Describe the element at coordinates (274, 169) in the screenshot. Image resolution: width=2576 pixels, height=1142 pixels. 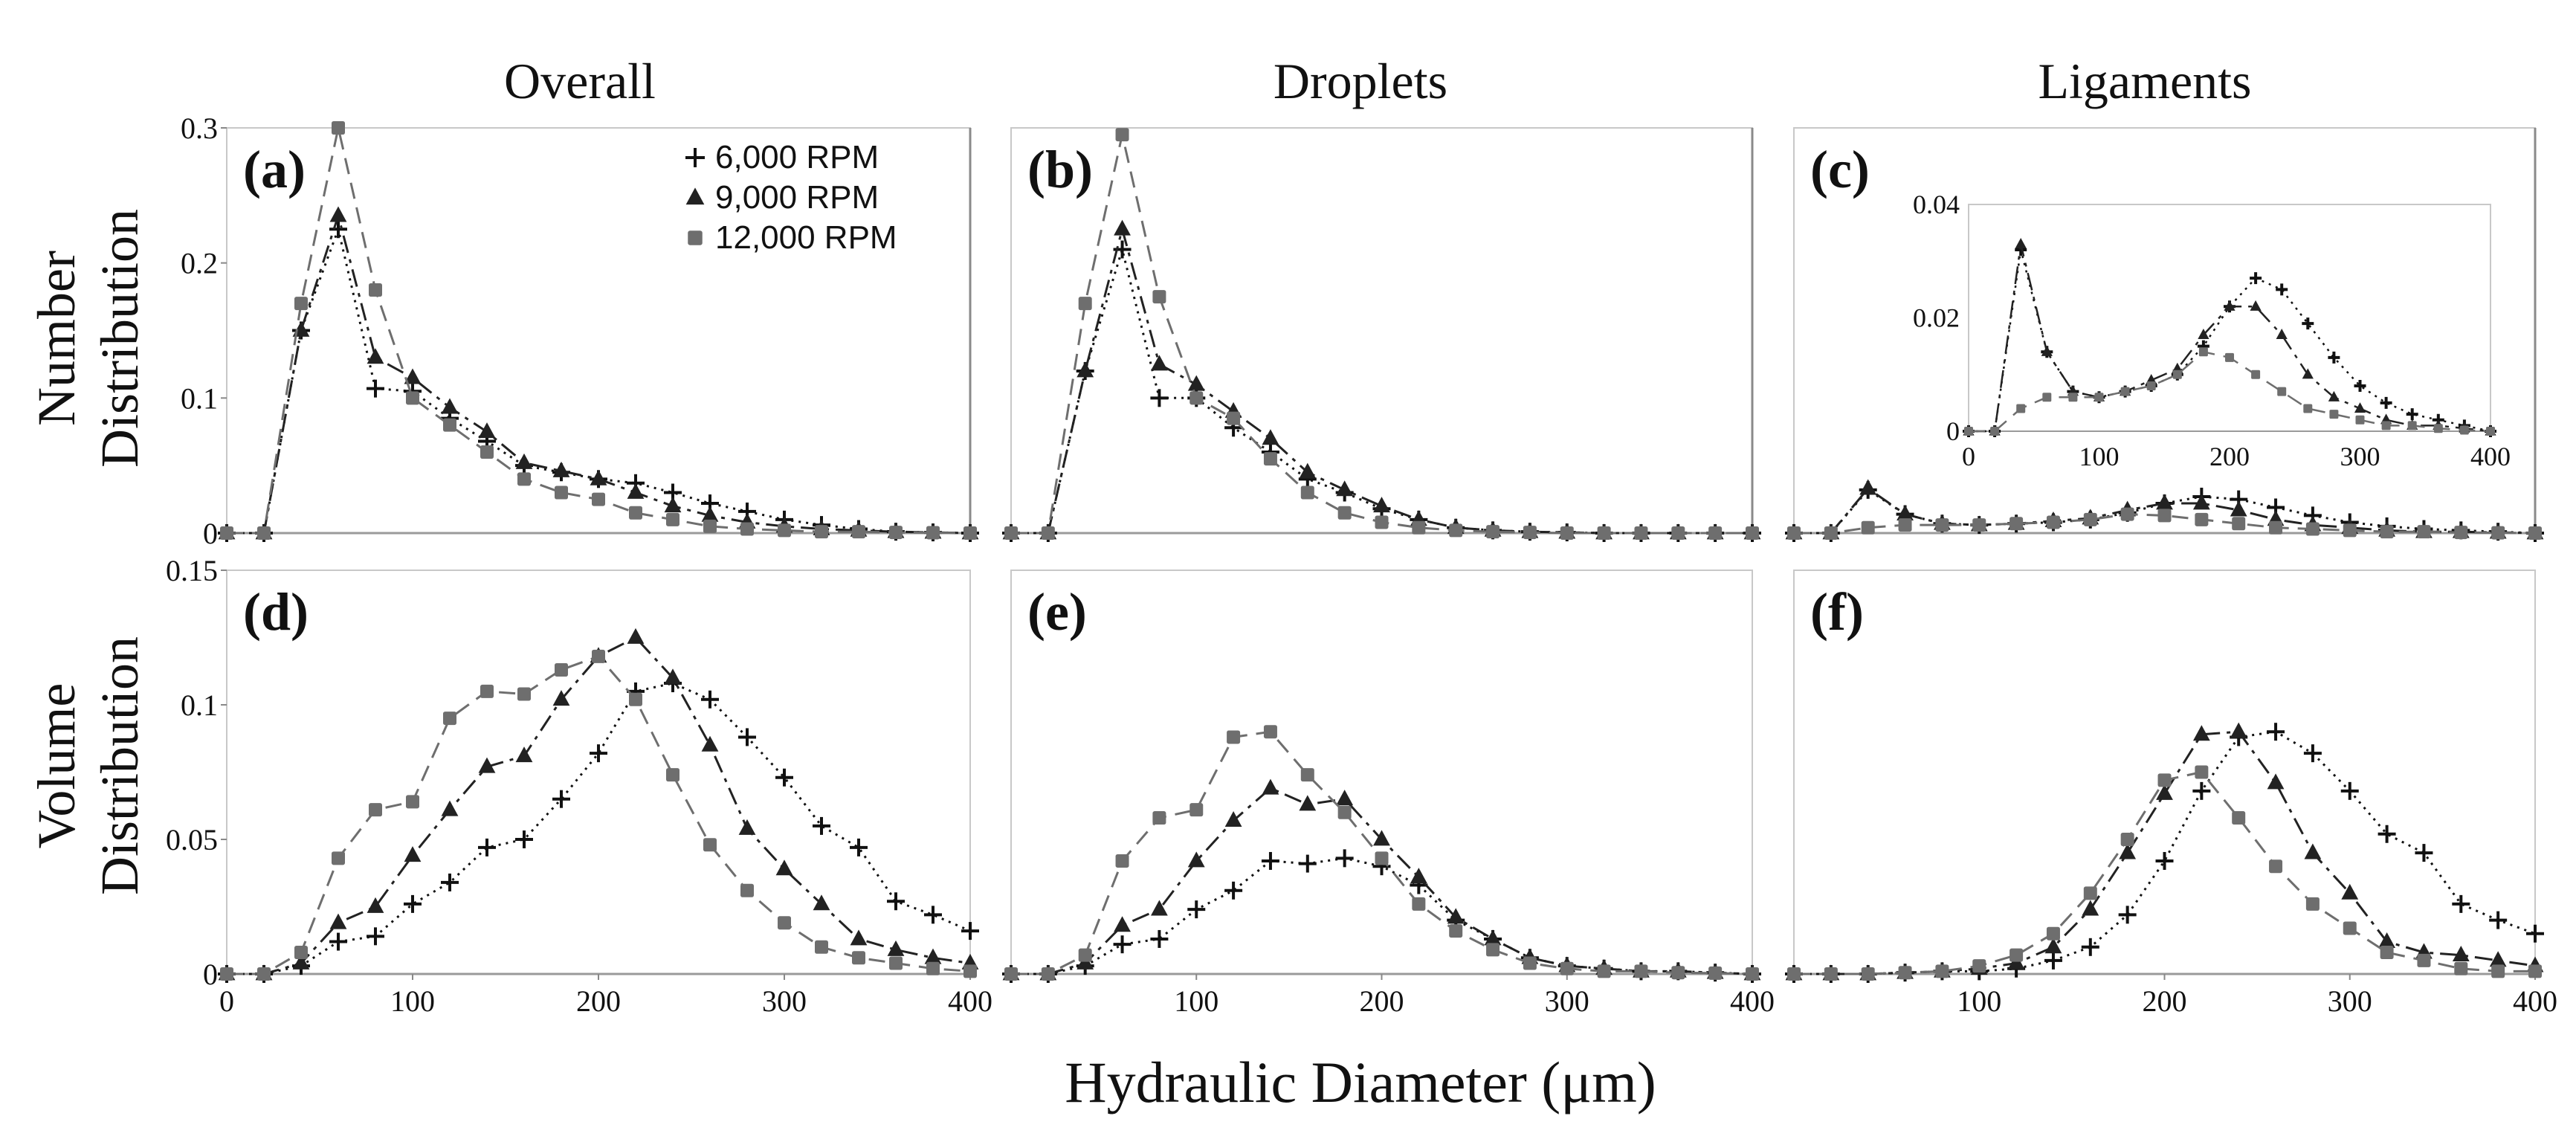
I see `panel-label-a: (a)` at that location.